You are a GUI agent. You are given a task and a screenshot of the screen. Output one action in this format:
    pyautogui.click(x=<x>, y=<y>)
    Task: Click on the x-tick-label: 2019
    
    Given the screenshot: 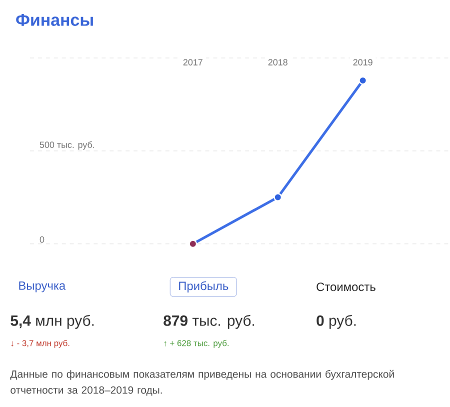 What is the action you would take?
    pyautogui.click(x=362, y=62)
    